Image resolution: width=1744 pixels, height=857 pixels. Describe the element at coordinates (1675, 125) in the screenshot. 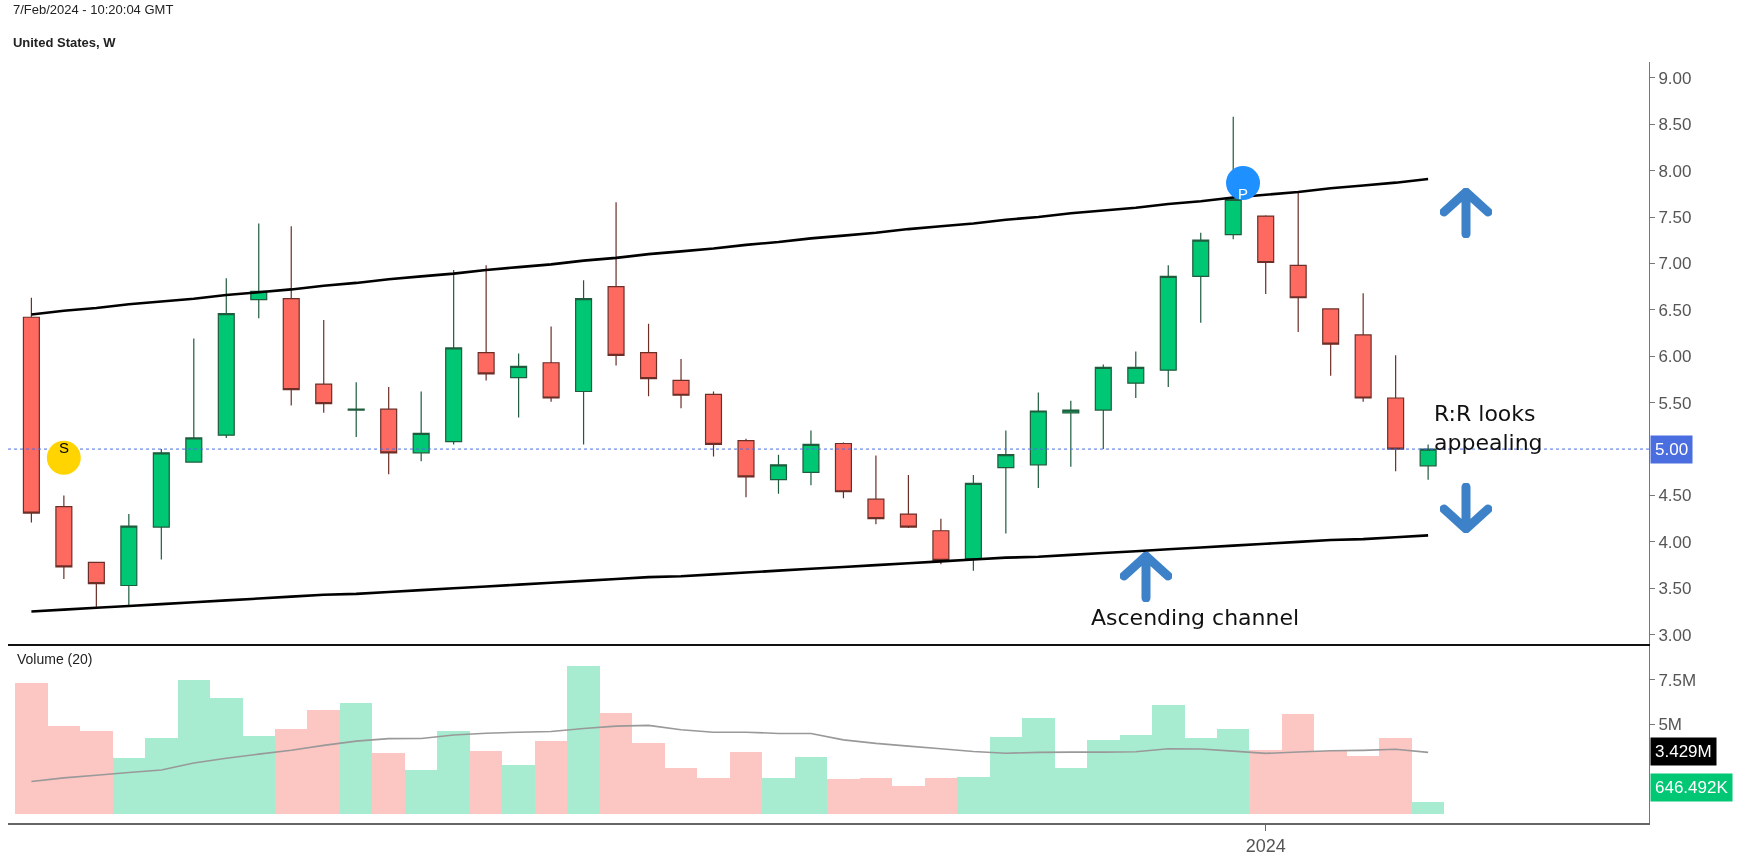

I see `y-tick-label: 8.50` at that location.